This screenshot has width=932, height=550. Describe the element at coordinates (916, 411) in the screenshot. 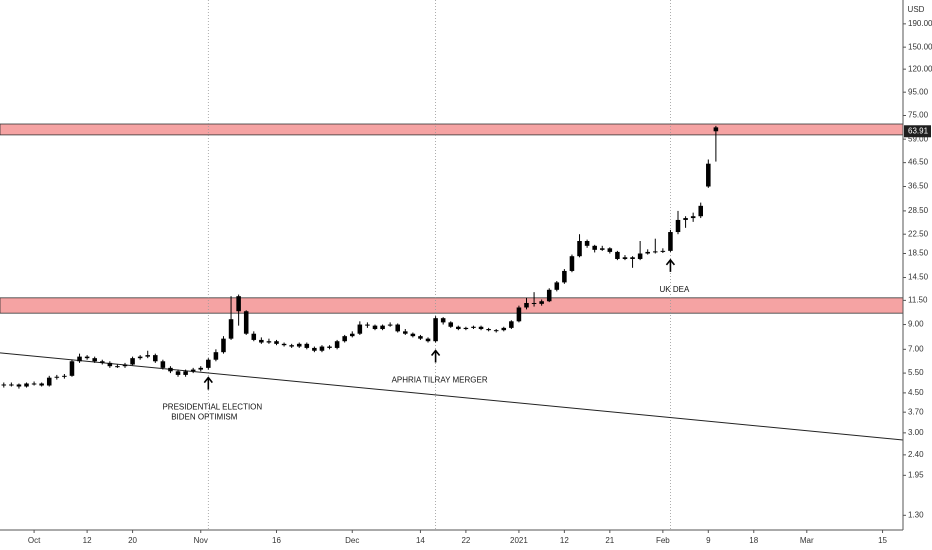

I see `y-tick-label: 3.70` at that location.